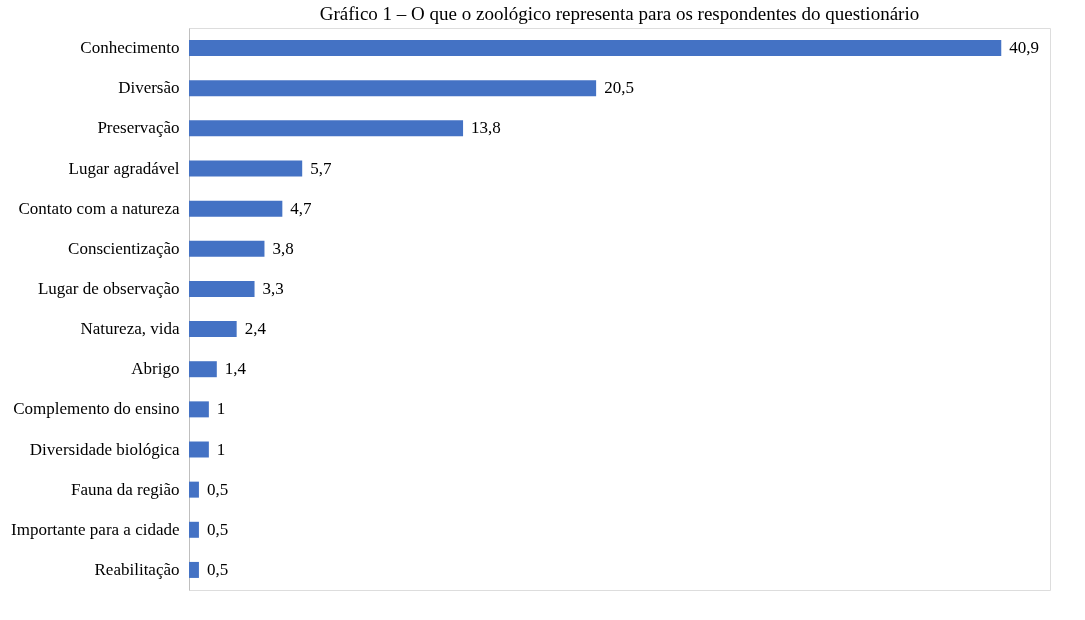  I want to click on data-label: 40,9, so click(1024, 48).